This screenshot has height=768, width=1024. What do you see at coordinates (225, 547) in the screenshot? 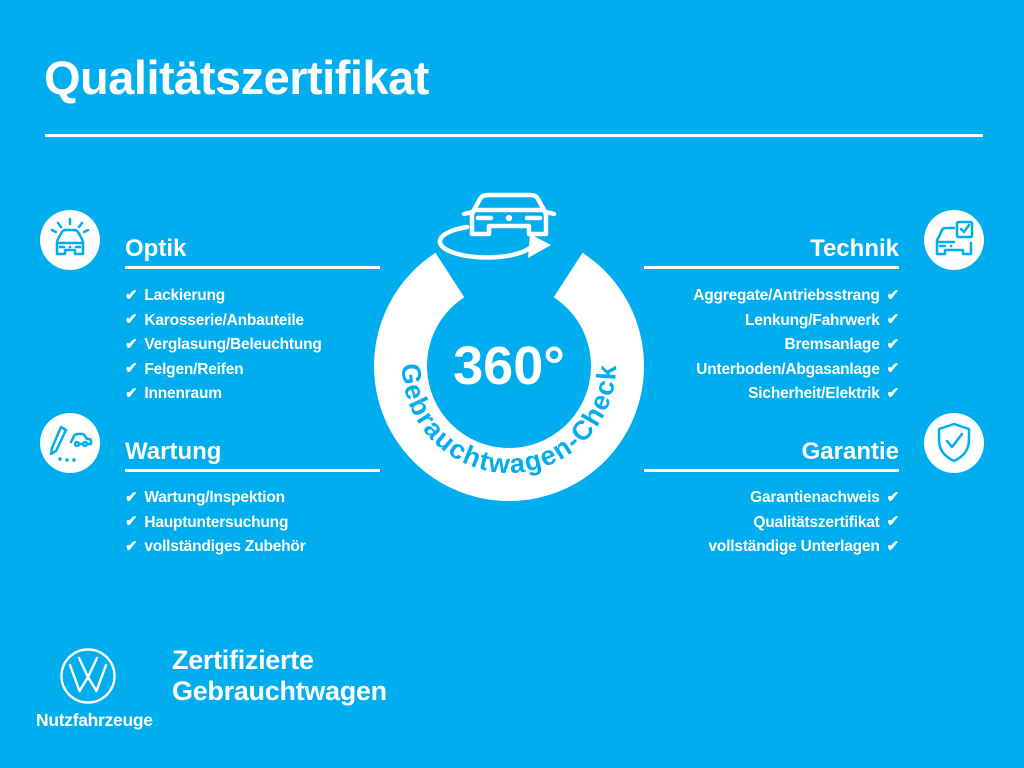
I see `check-item-label: vollständiges Zubehör` at bounding box center [225, 547].